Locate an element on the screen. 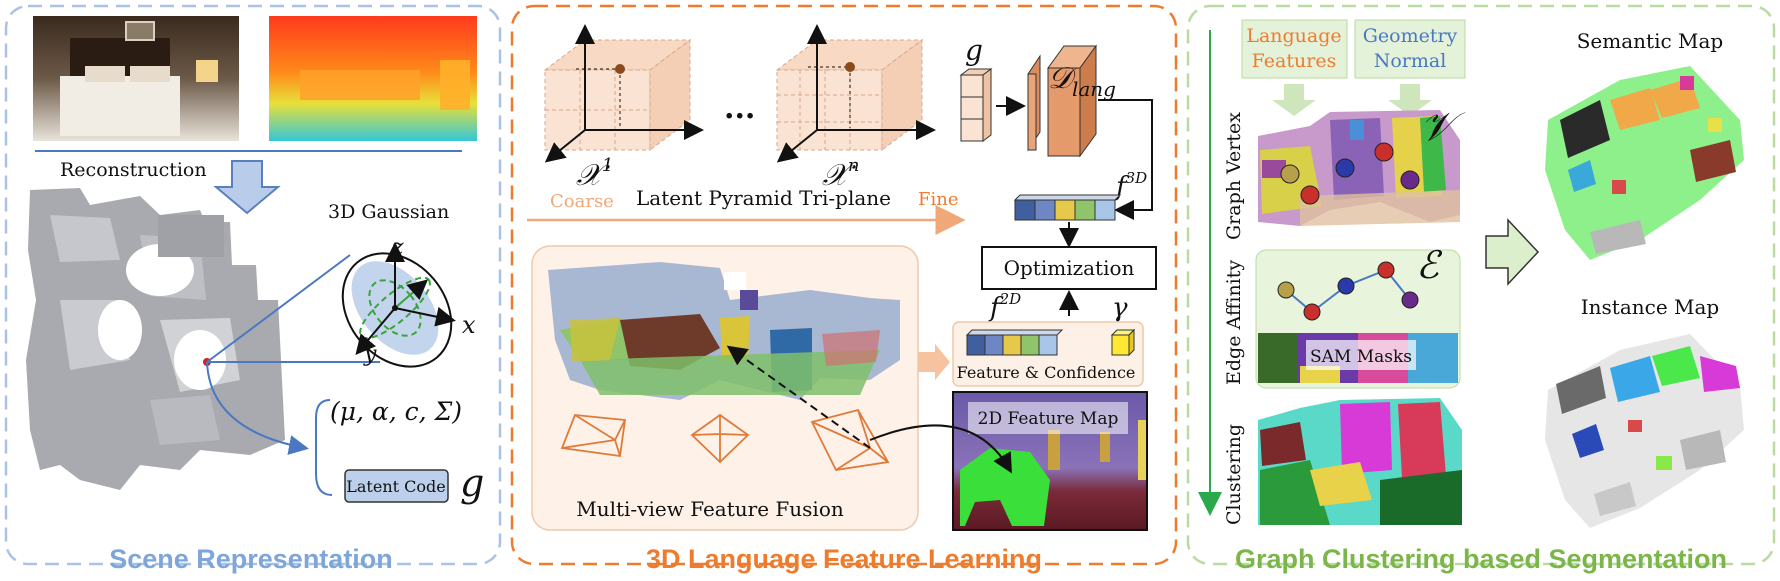 The image size is (1780, 581). projection-ray is located at coordinates (798, 397).